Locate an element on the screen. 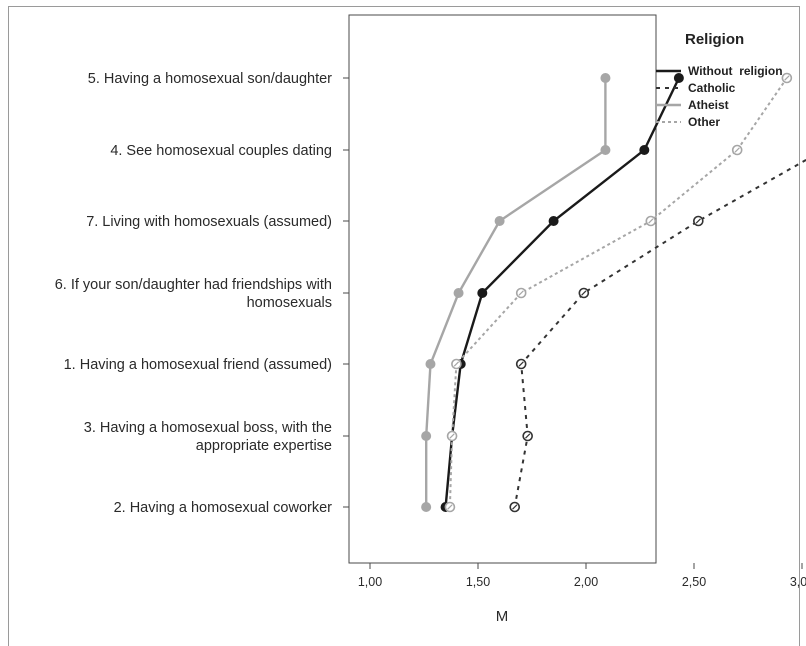  legend-title: Religion is located at coordinates (714, 39).